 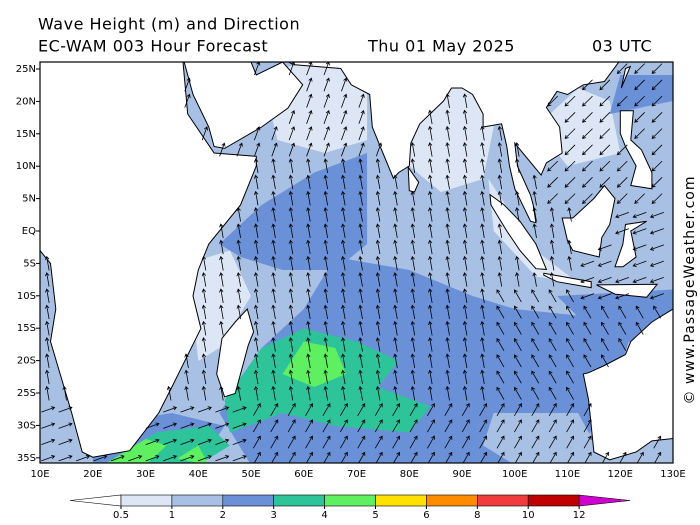 I want to click on legend-label: 0.5, so click(x=121, y=515).